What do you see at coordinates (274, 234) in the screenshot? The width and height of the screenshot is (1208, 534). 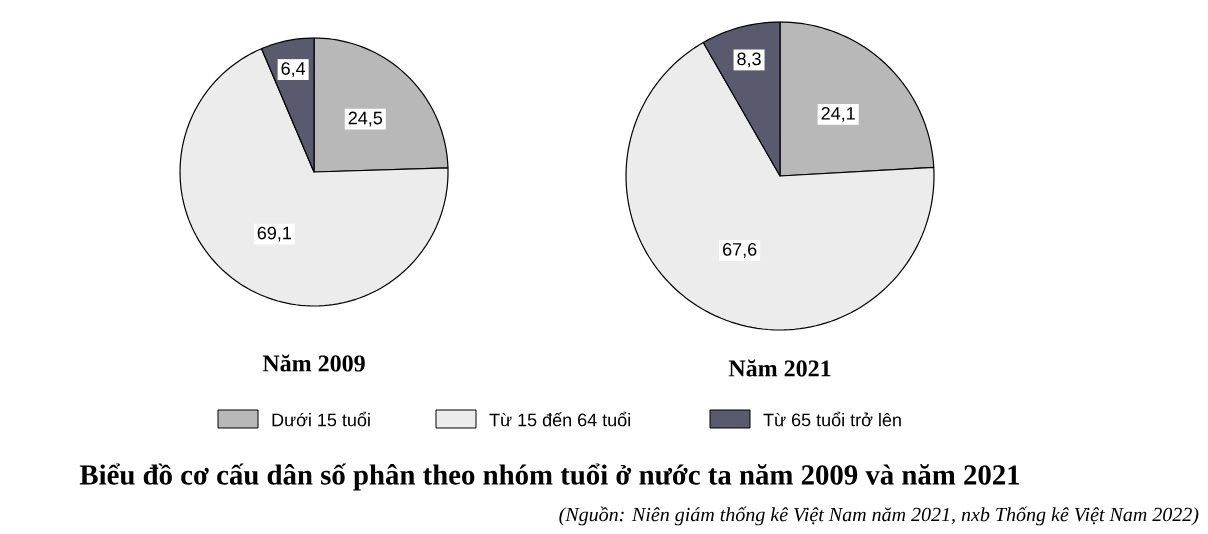 I see `data-label: 69,1` at bounding box center [274, 234].